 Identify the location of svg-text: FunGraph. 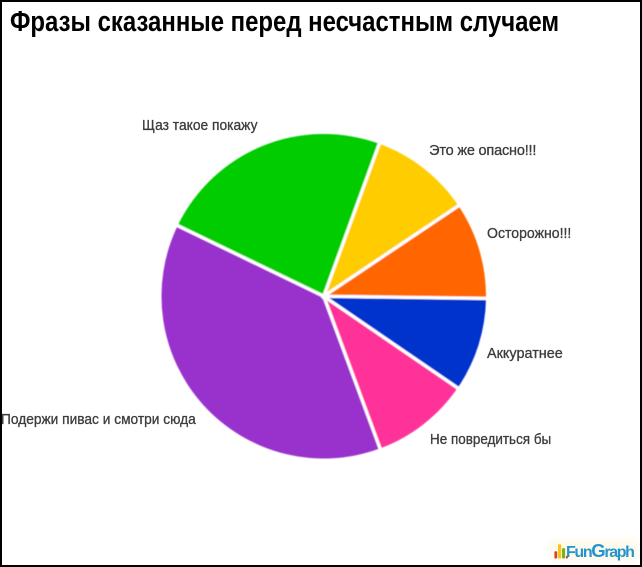
(600, 550).